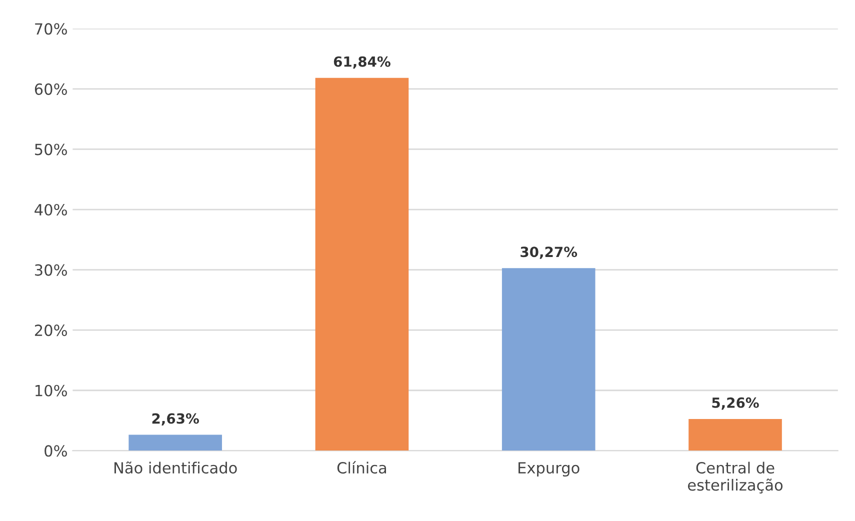  I want to click on y-tick-label: 30%, so click(51, 270).